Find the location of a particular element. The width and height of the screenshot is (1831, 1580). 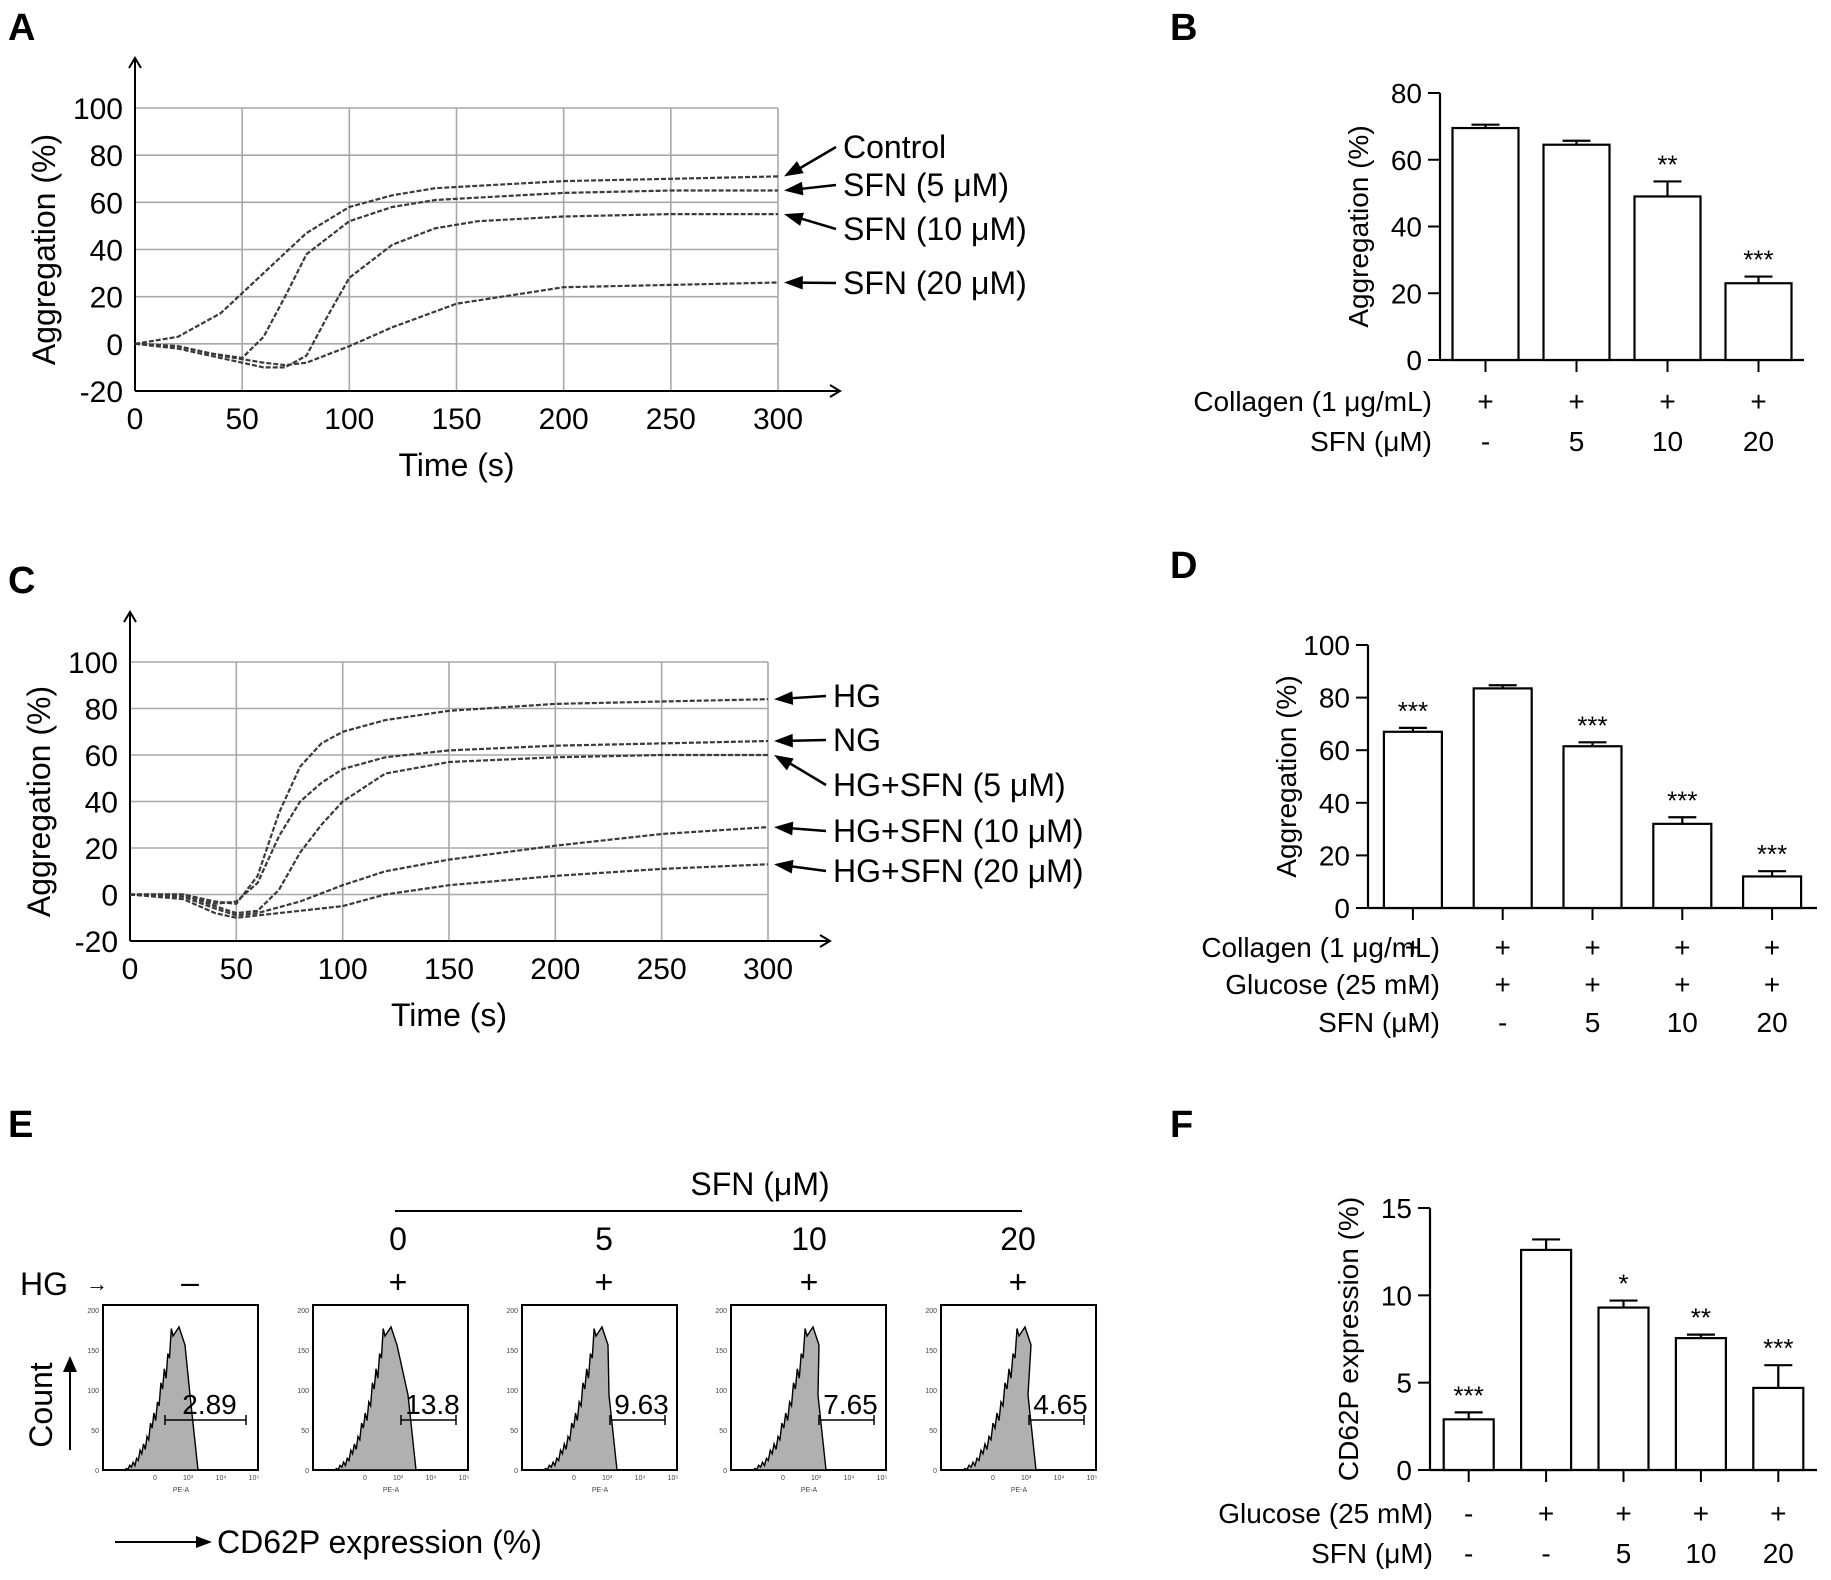

significance-marker: ** is located at coordinates (1667, 164).